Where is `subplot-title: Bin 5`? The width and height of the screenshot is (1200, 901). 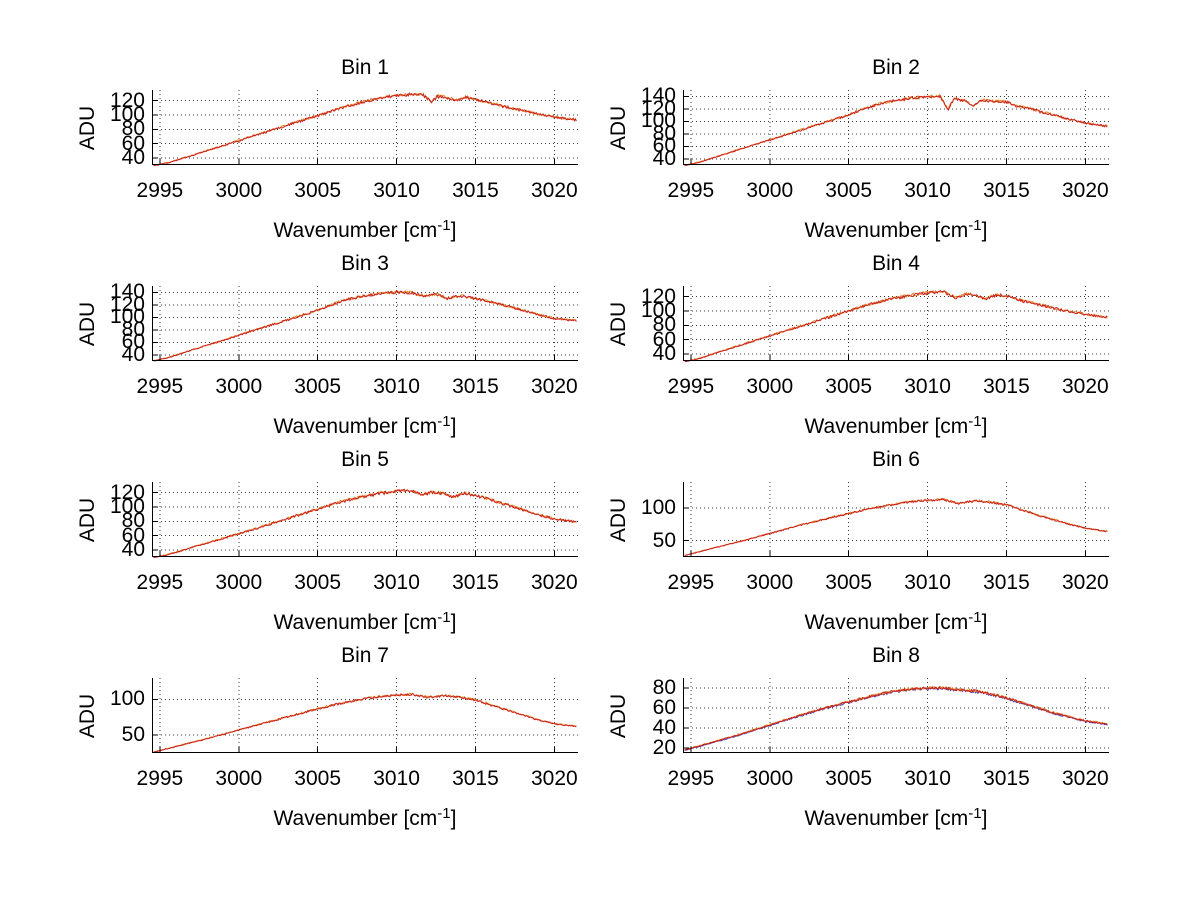
subplot-title: Bin 5 is located at coordinates (365, 459).